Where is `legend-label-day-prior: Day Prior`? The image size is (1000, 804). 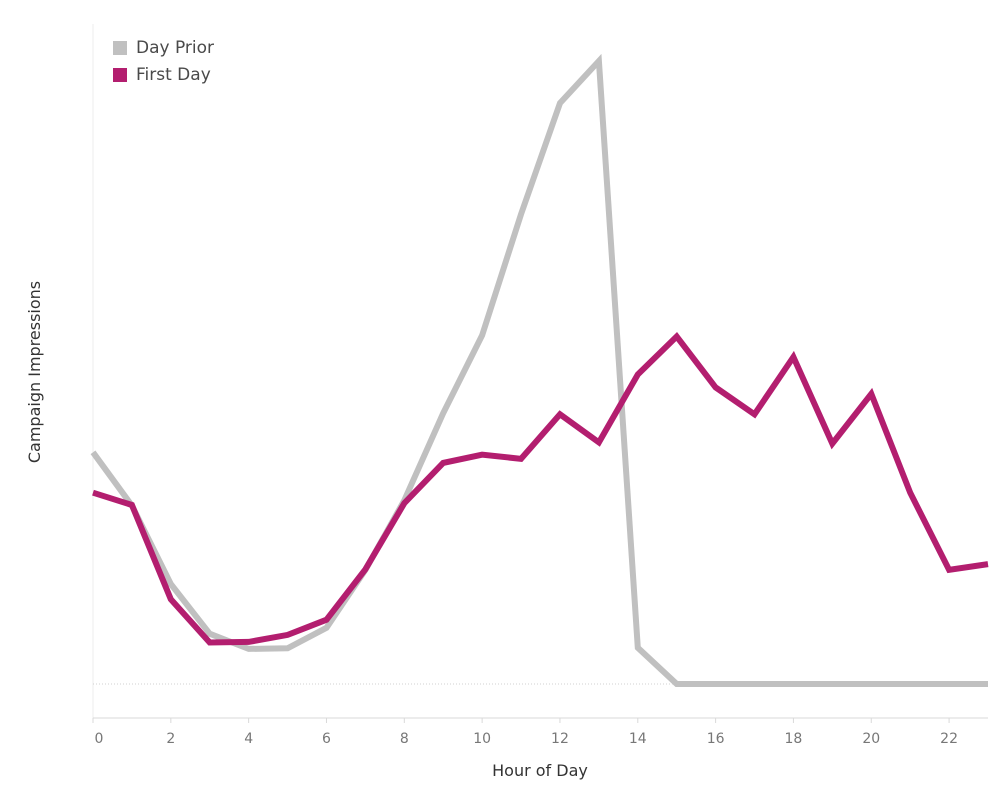 legend-label-day-prior: Day Prior is located at coordinates (175, 47).